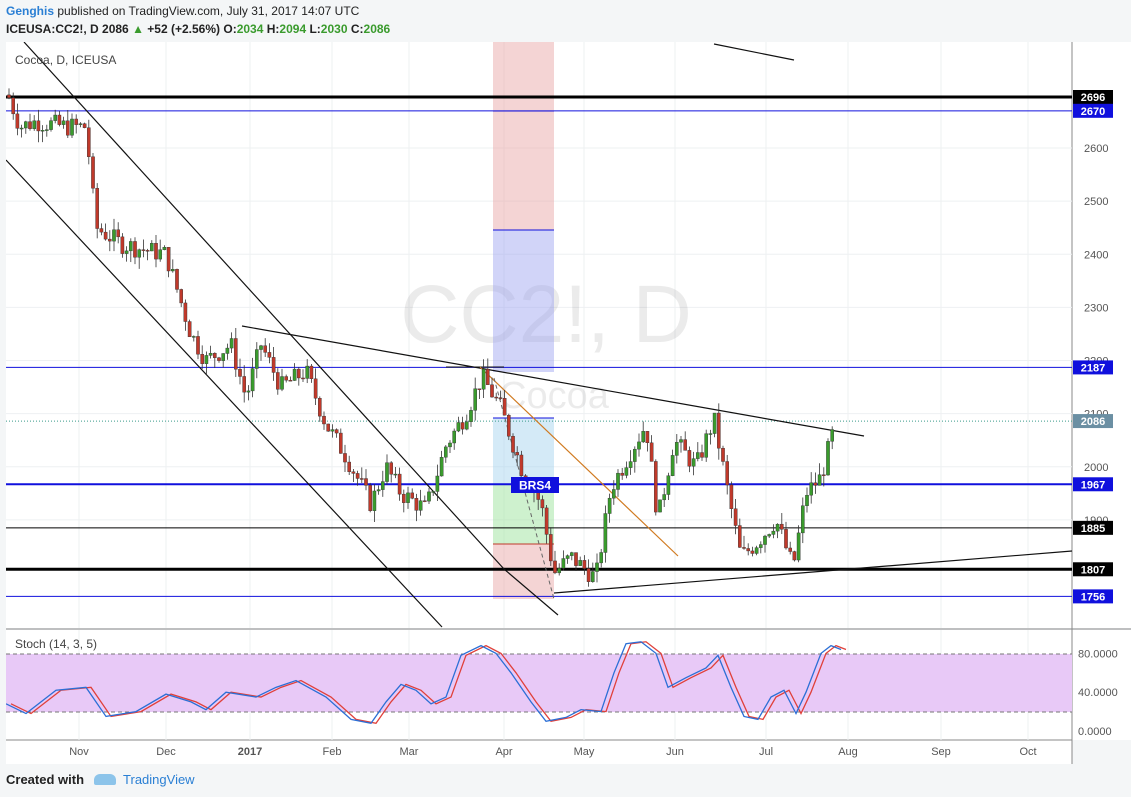  I want to click on orange-trendline, so click(579, 461).